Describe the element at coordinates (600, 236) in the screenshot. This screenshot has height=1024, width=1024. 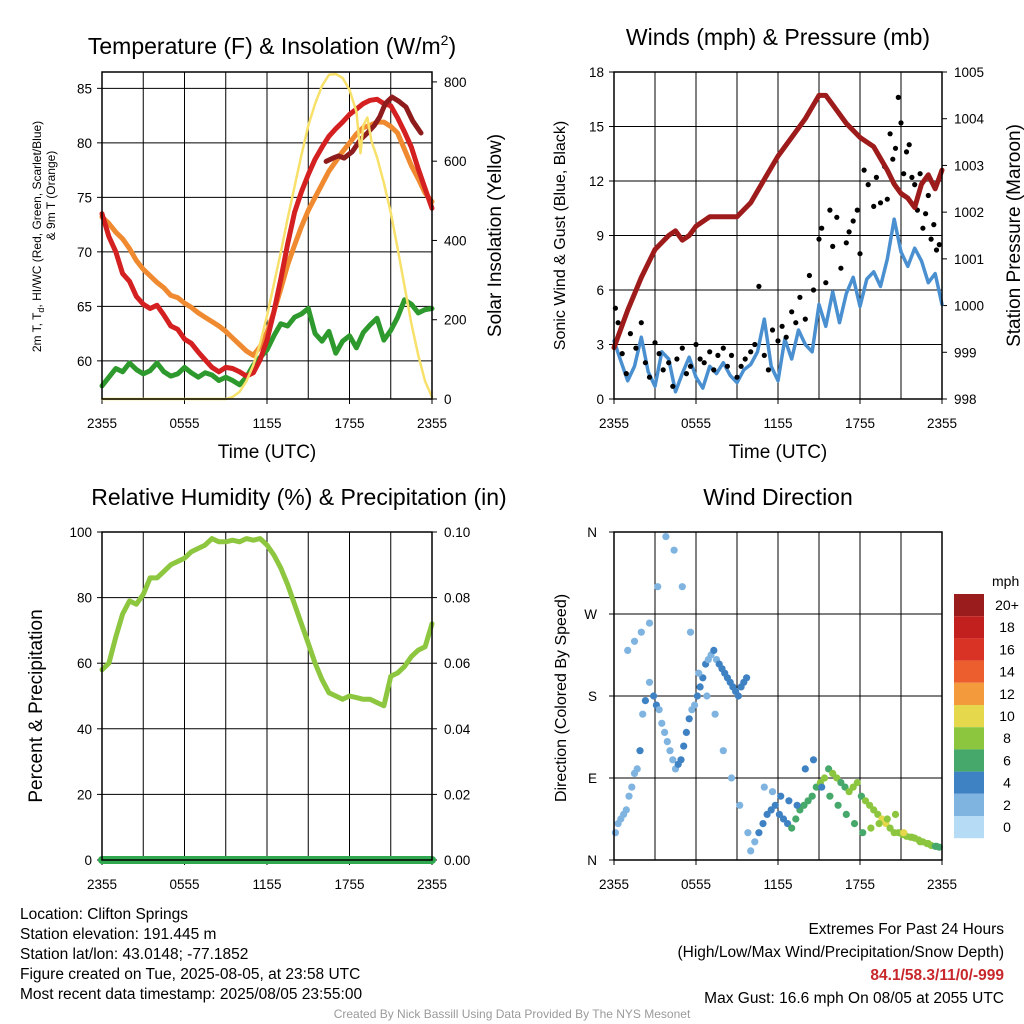
I see `y-tick-label: 9` at that location.